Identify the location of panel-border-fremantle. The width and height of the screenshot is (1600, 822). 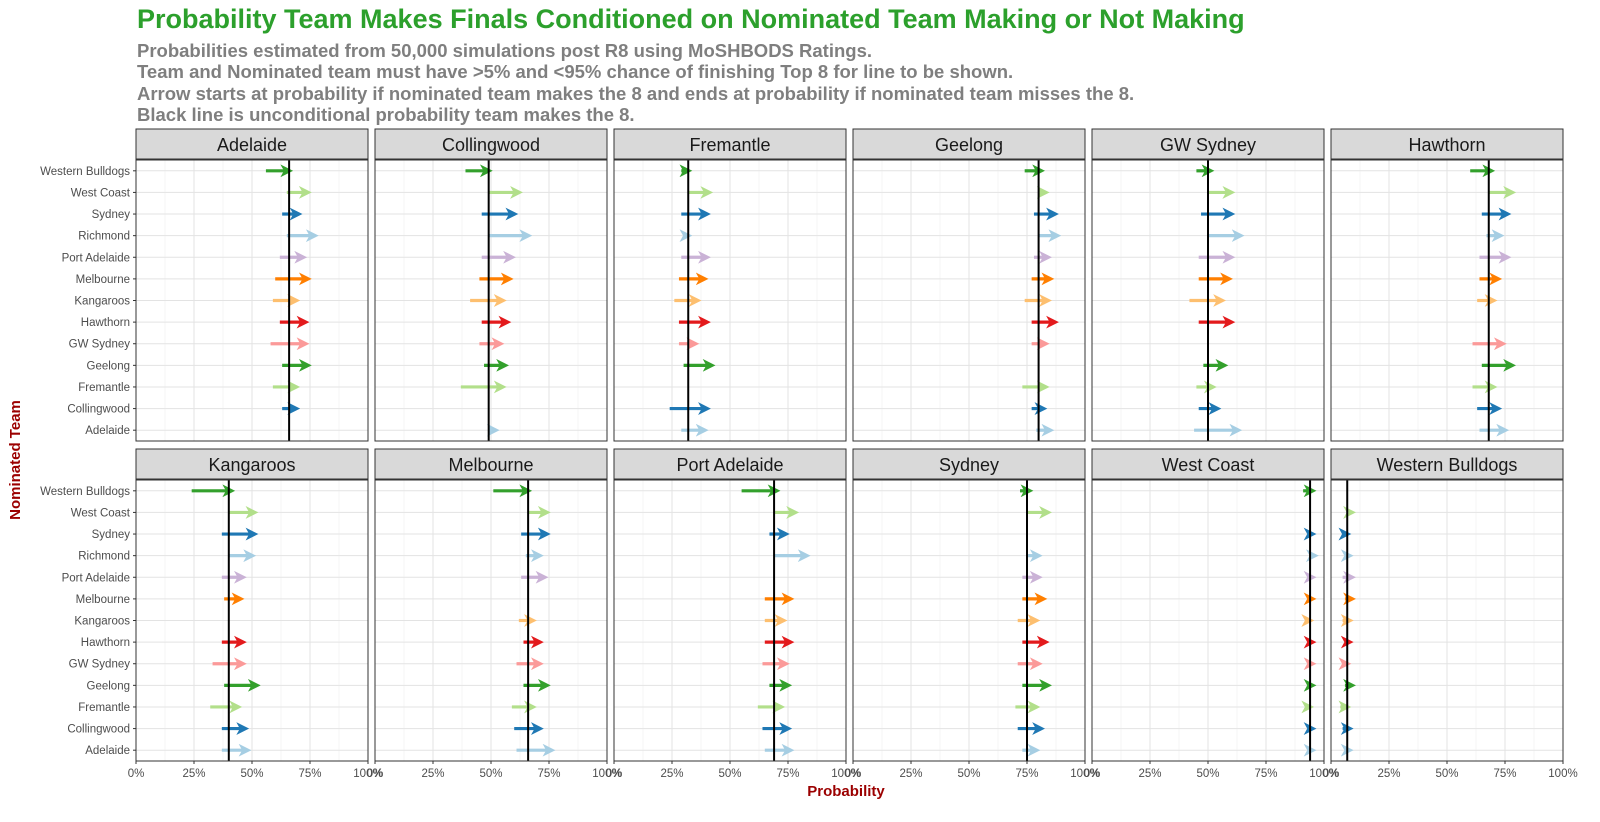
(730, 300).